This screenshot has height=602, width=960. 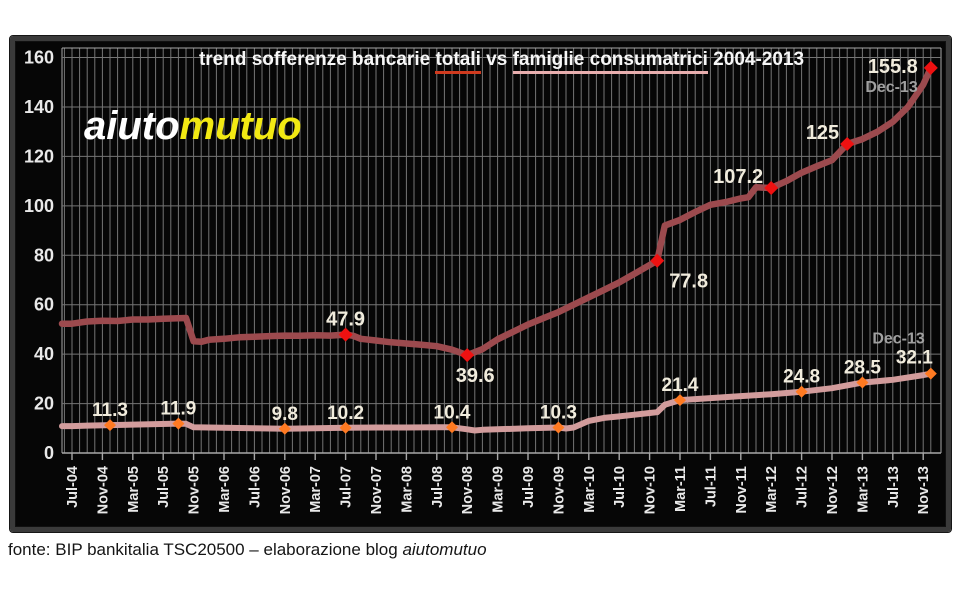 What do you see at coordinates (347, 487) in the screenshot?
I see `x-axis-tick-label: Jul-07` at bounding box center [347, 487].